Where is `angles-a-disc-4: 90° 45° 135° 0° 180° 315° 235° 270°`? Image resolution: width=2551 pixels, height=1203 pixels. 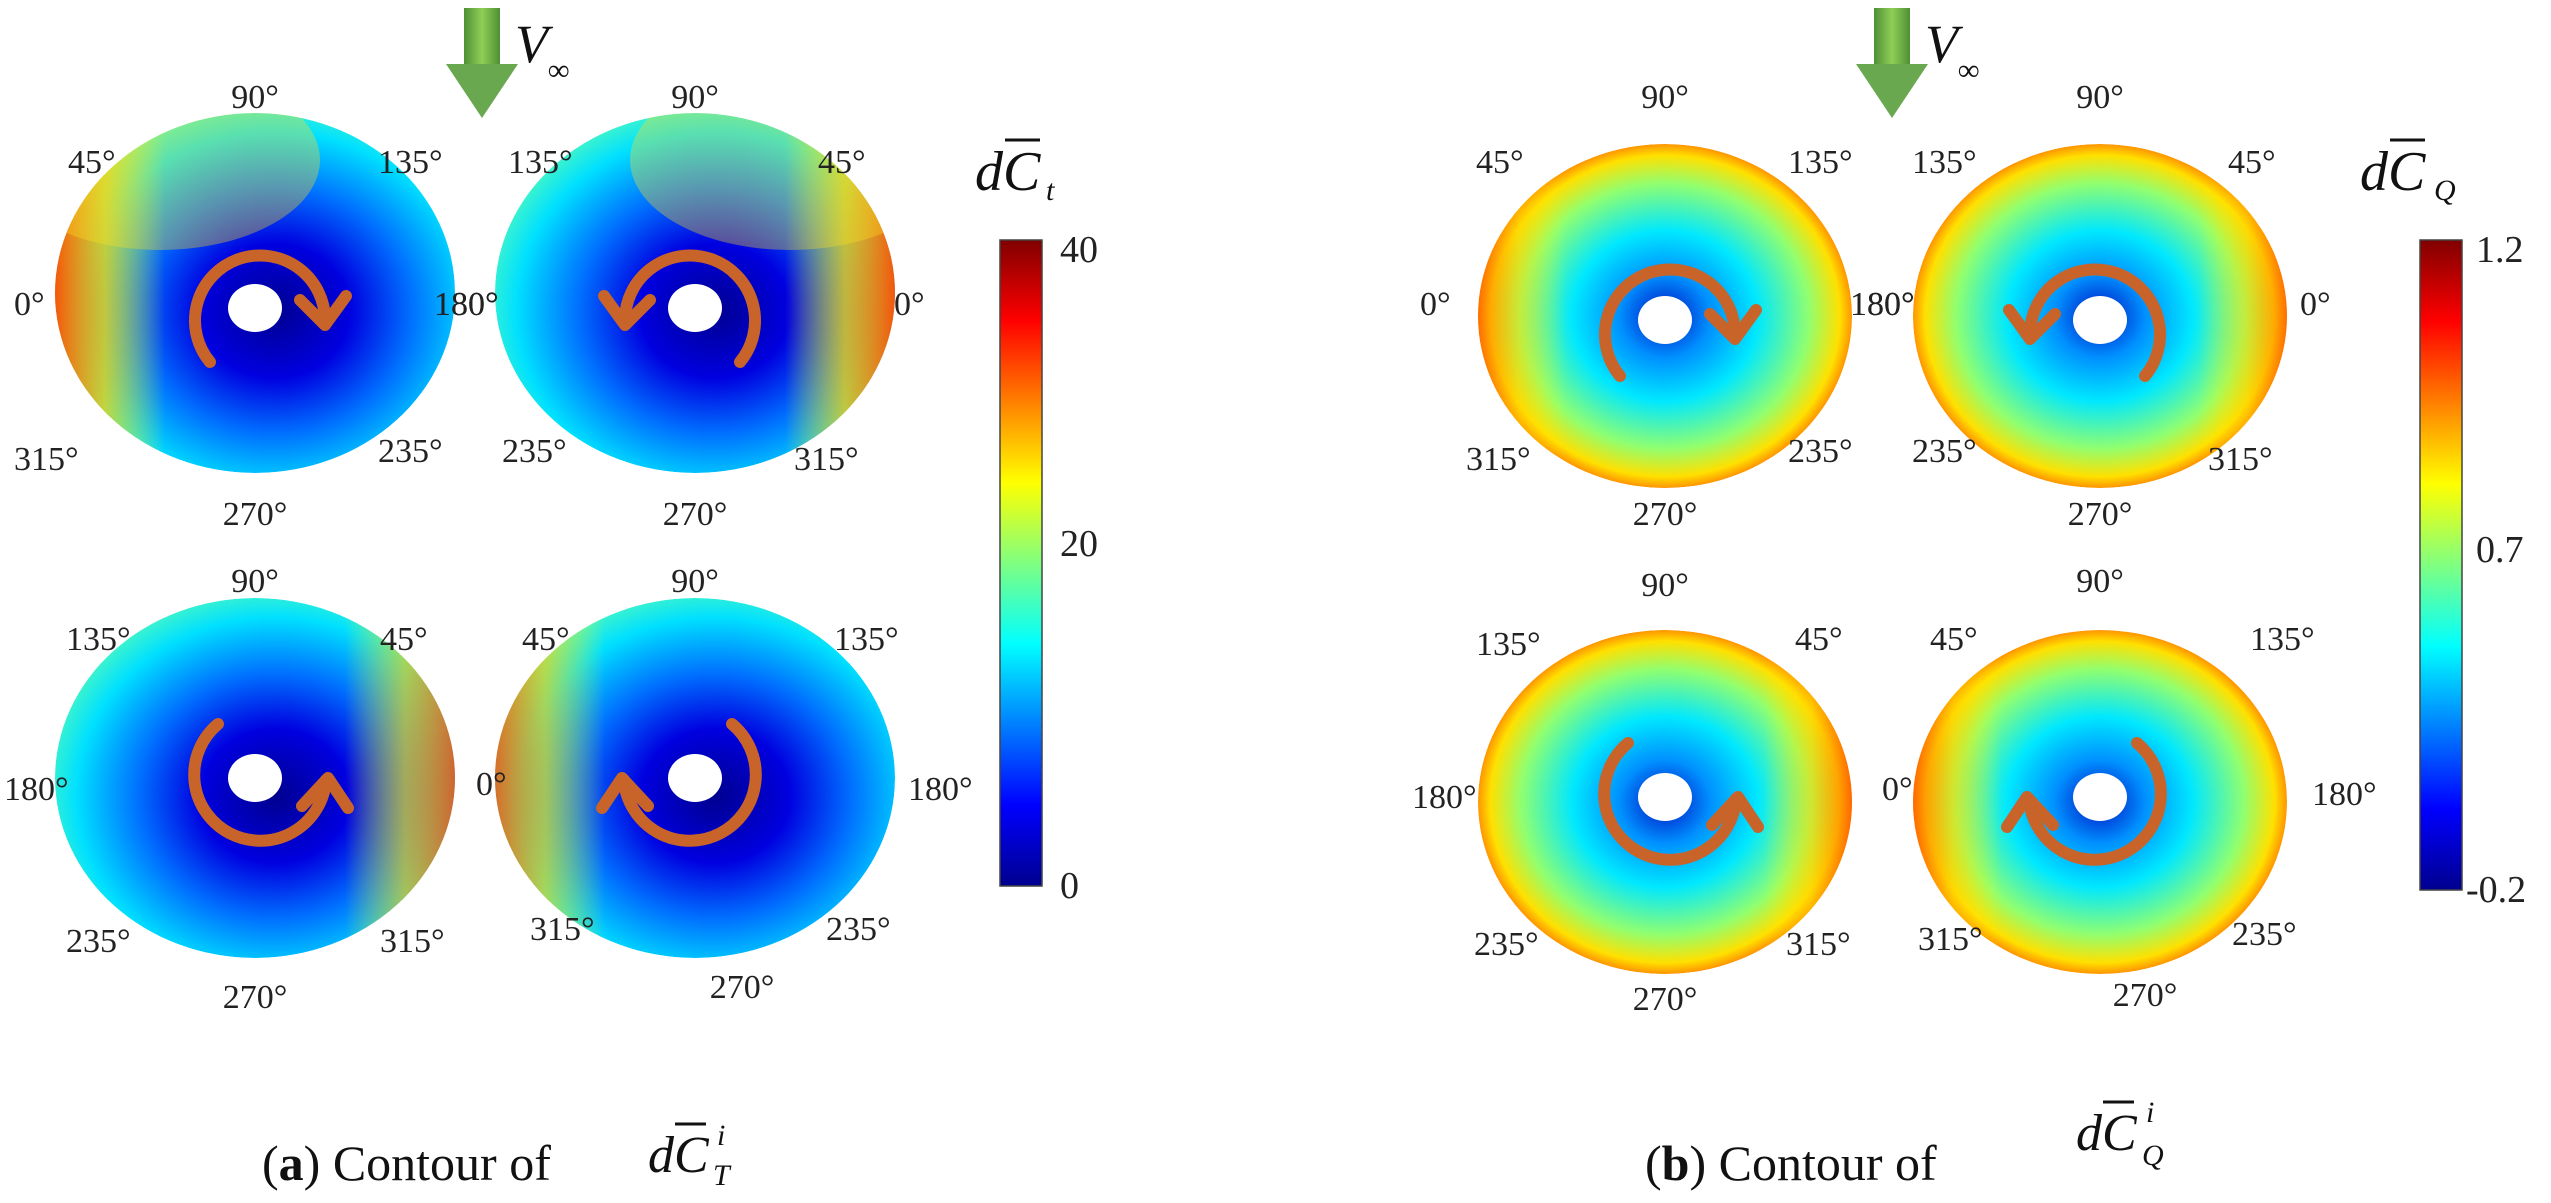
angles-a-disc-4: 90° 45° 135° 0° 180° 315° 235° 270° is located at coordinates (724, 784).